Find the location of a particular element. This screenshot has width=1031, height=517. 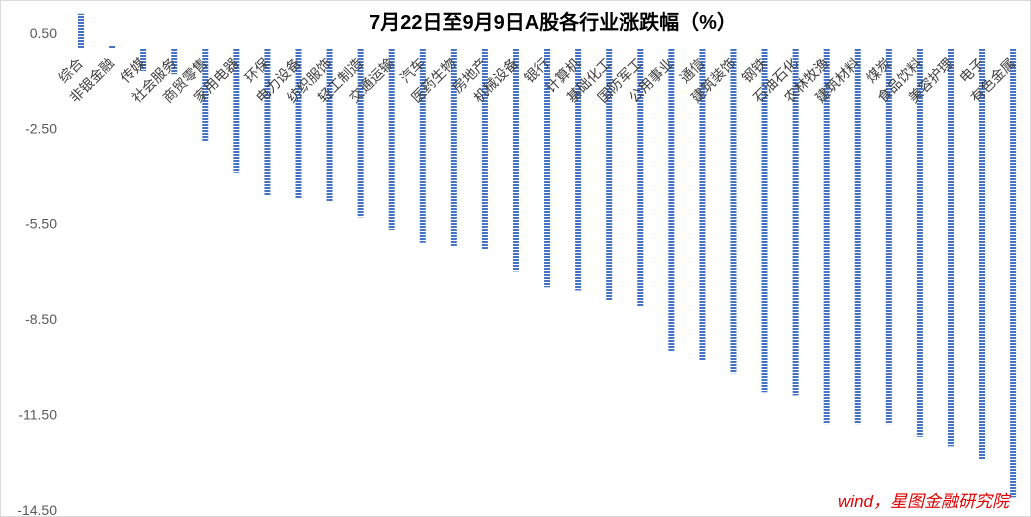

source-note: wind，星图金融研究院 is located at coordinates (925, 501).